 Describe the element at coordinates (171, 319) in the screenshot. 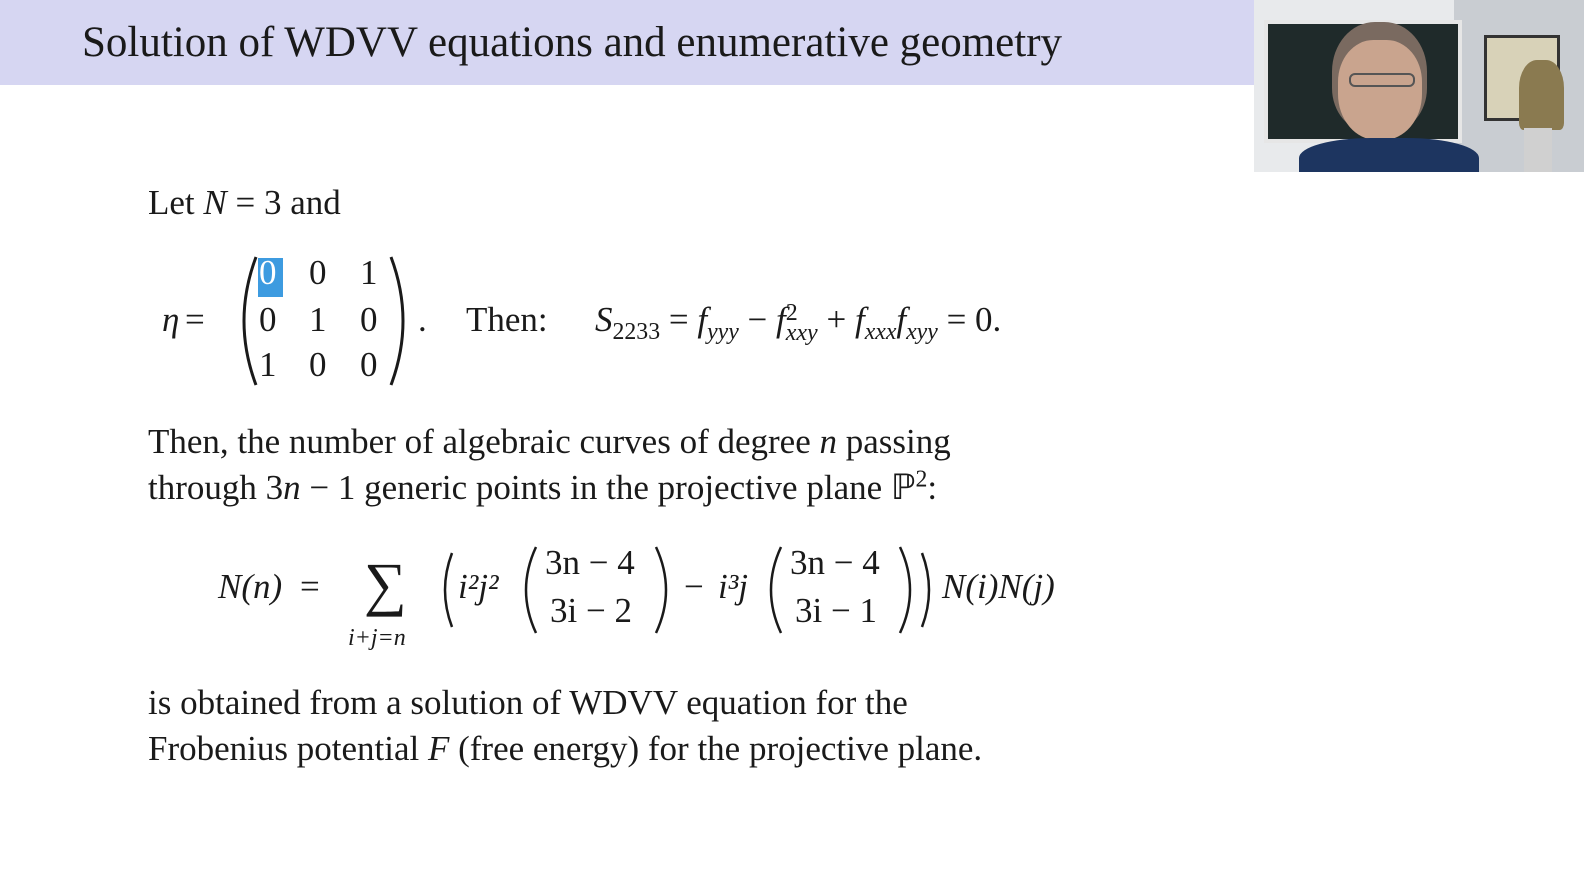

I see `eta-symbol: η` at that location.